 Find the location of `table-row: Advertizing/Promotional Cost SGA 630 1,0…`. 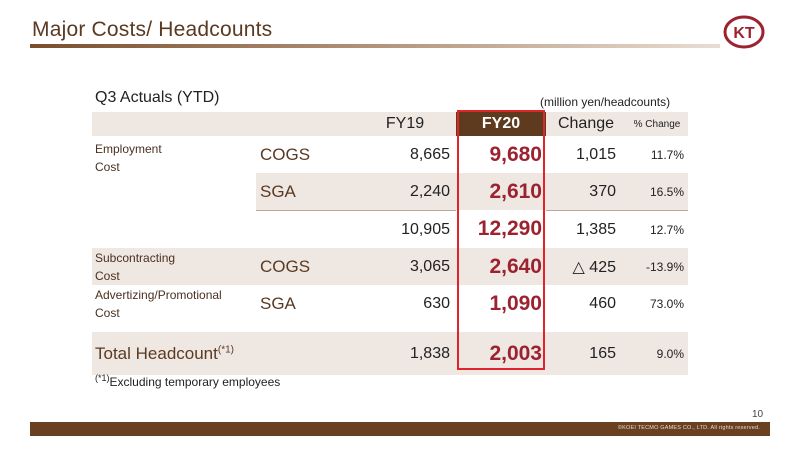

table-row: Advertizing/Promotional Cost SGA 630 1,0… is located at coordinates (390, 303).